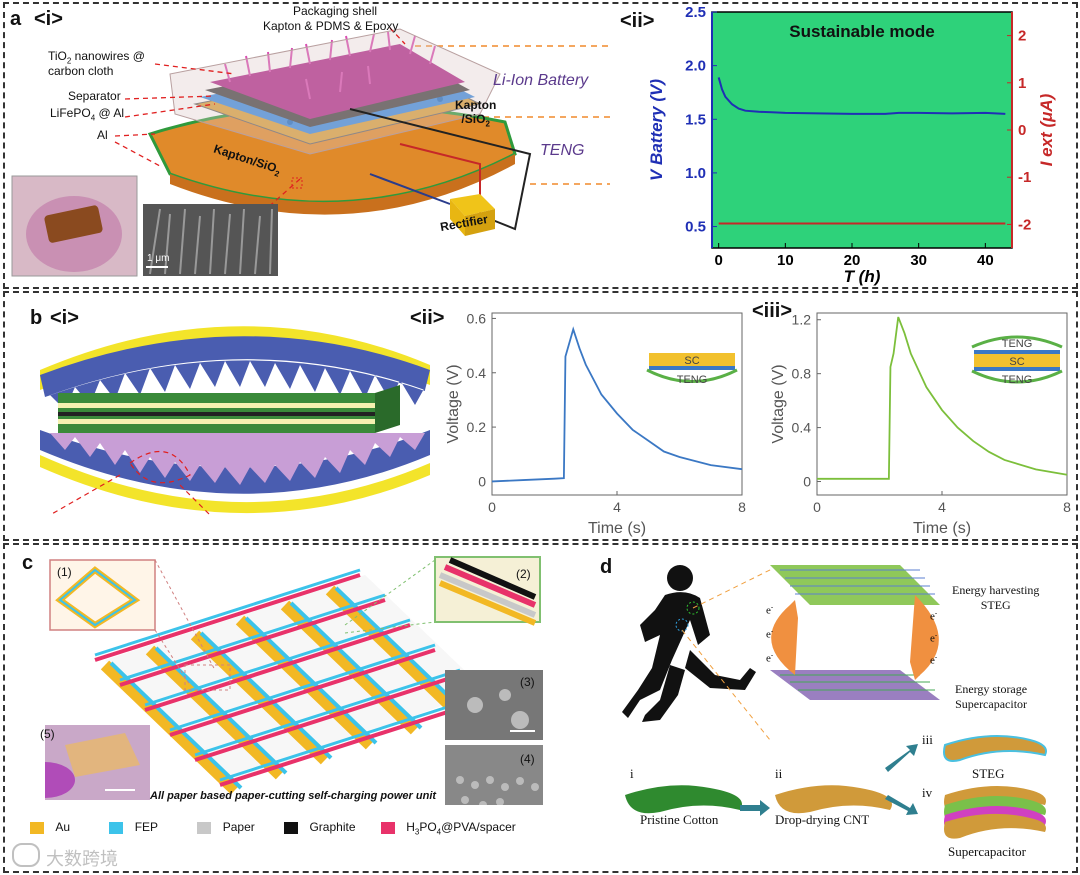 This screenshot has height=875, width=1080. I want to click on inset-teng-label: TENG, so click(692, 380).